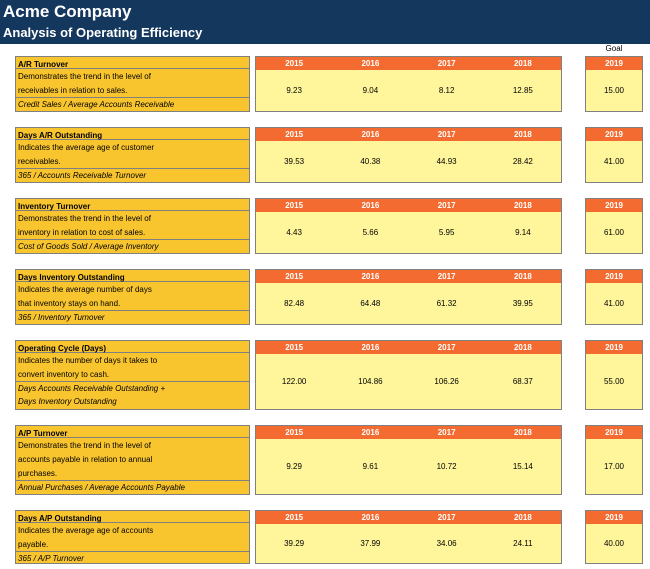 The height and width of the screenshot is (569, 650). Describe the element at coordinates (294, 161) in the screenshot. I see `value-cell: 39.53` at that location.